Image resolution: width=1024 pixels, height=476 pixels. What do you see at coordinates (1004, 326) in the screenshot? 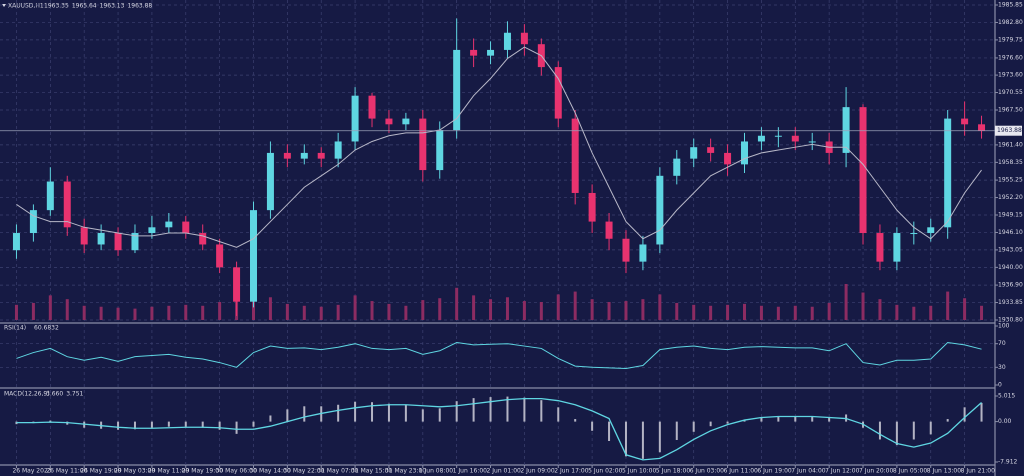
I see `y-tick-label: 100` at bounding box center [1004, 326].